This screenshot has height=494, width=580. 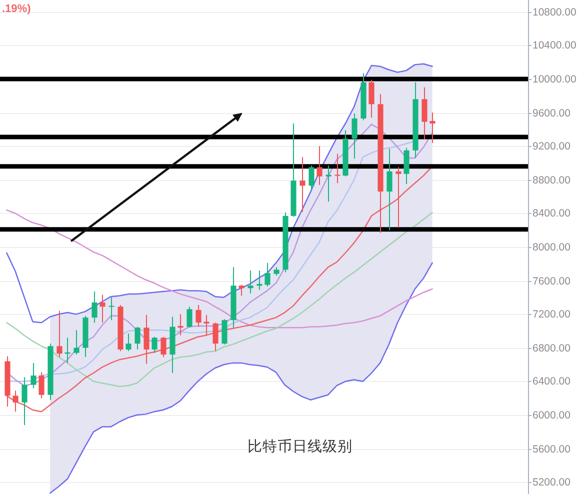 I want to click on y-tick-label: 10000.00, so click(x=554, y=80).